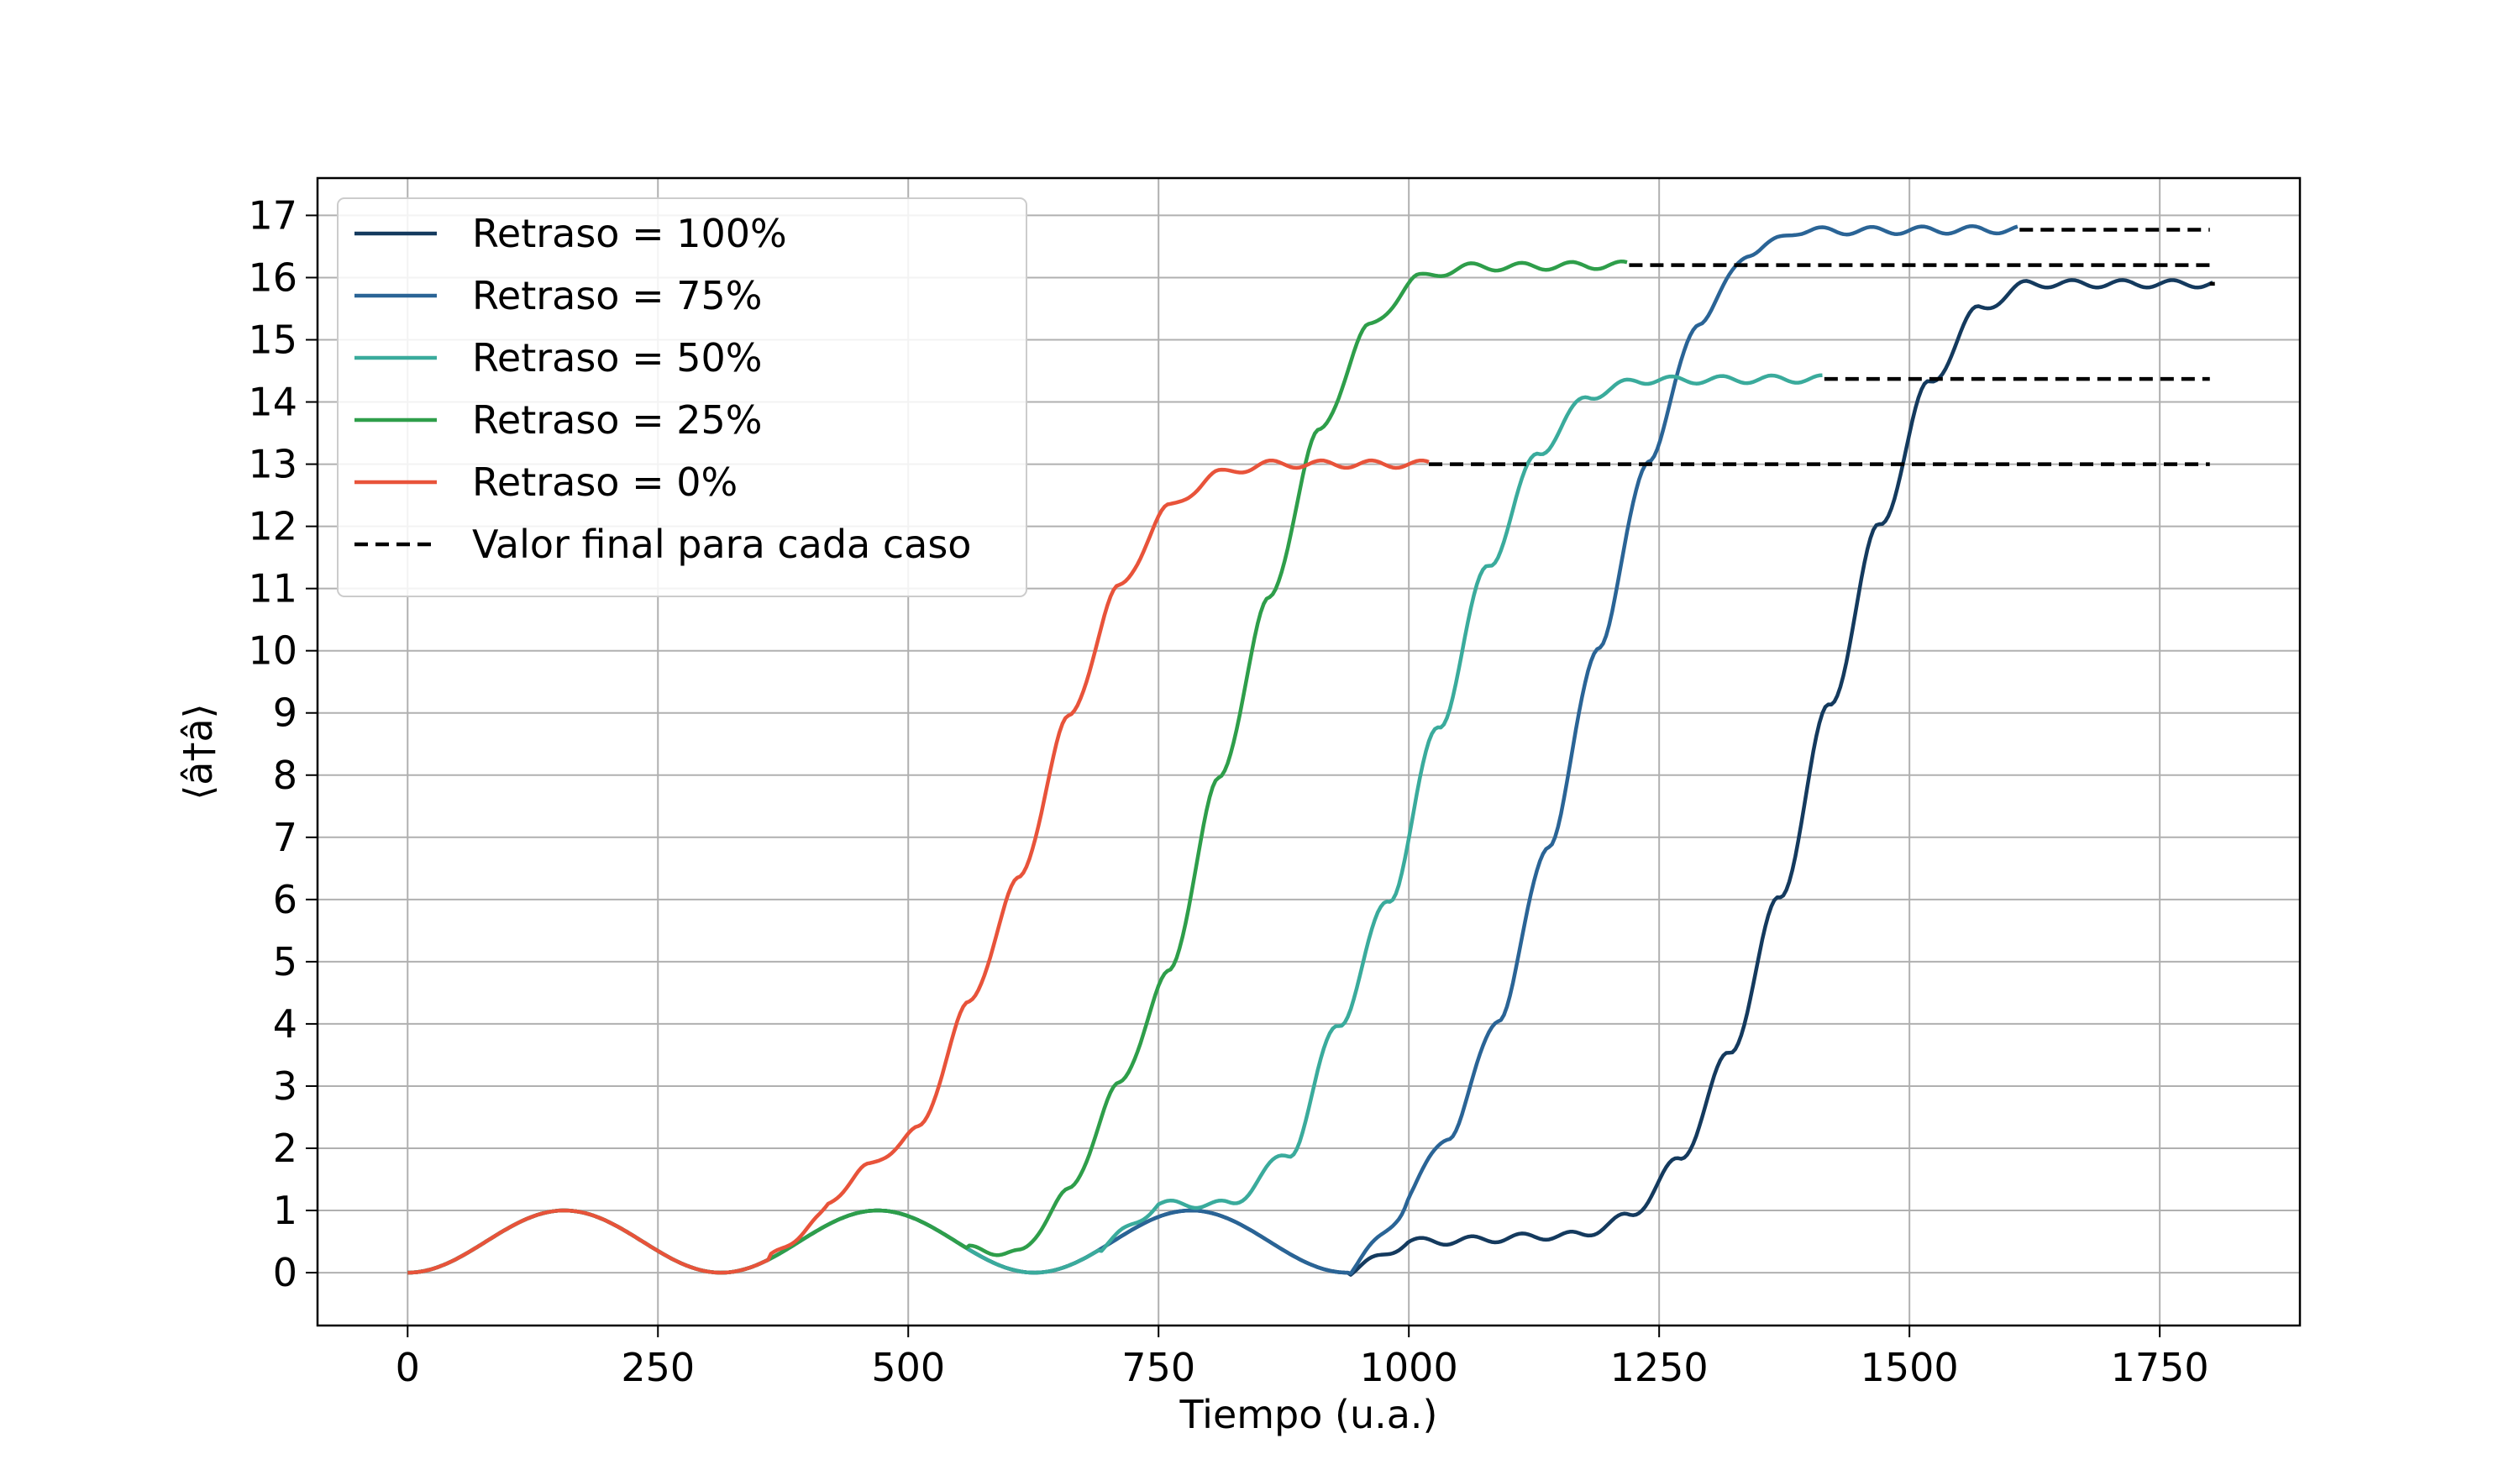  What do you see at coordinates (272, 464) in the screenshot?
I see `y-tick-label: 13` at bounding box center [272, 464].